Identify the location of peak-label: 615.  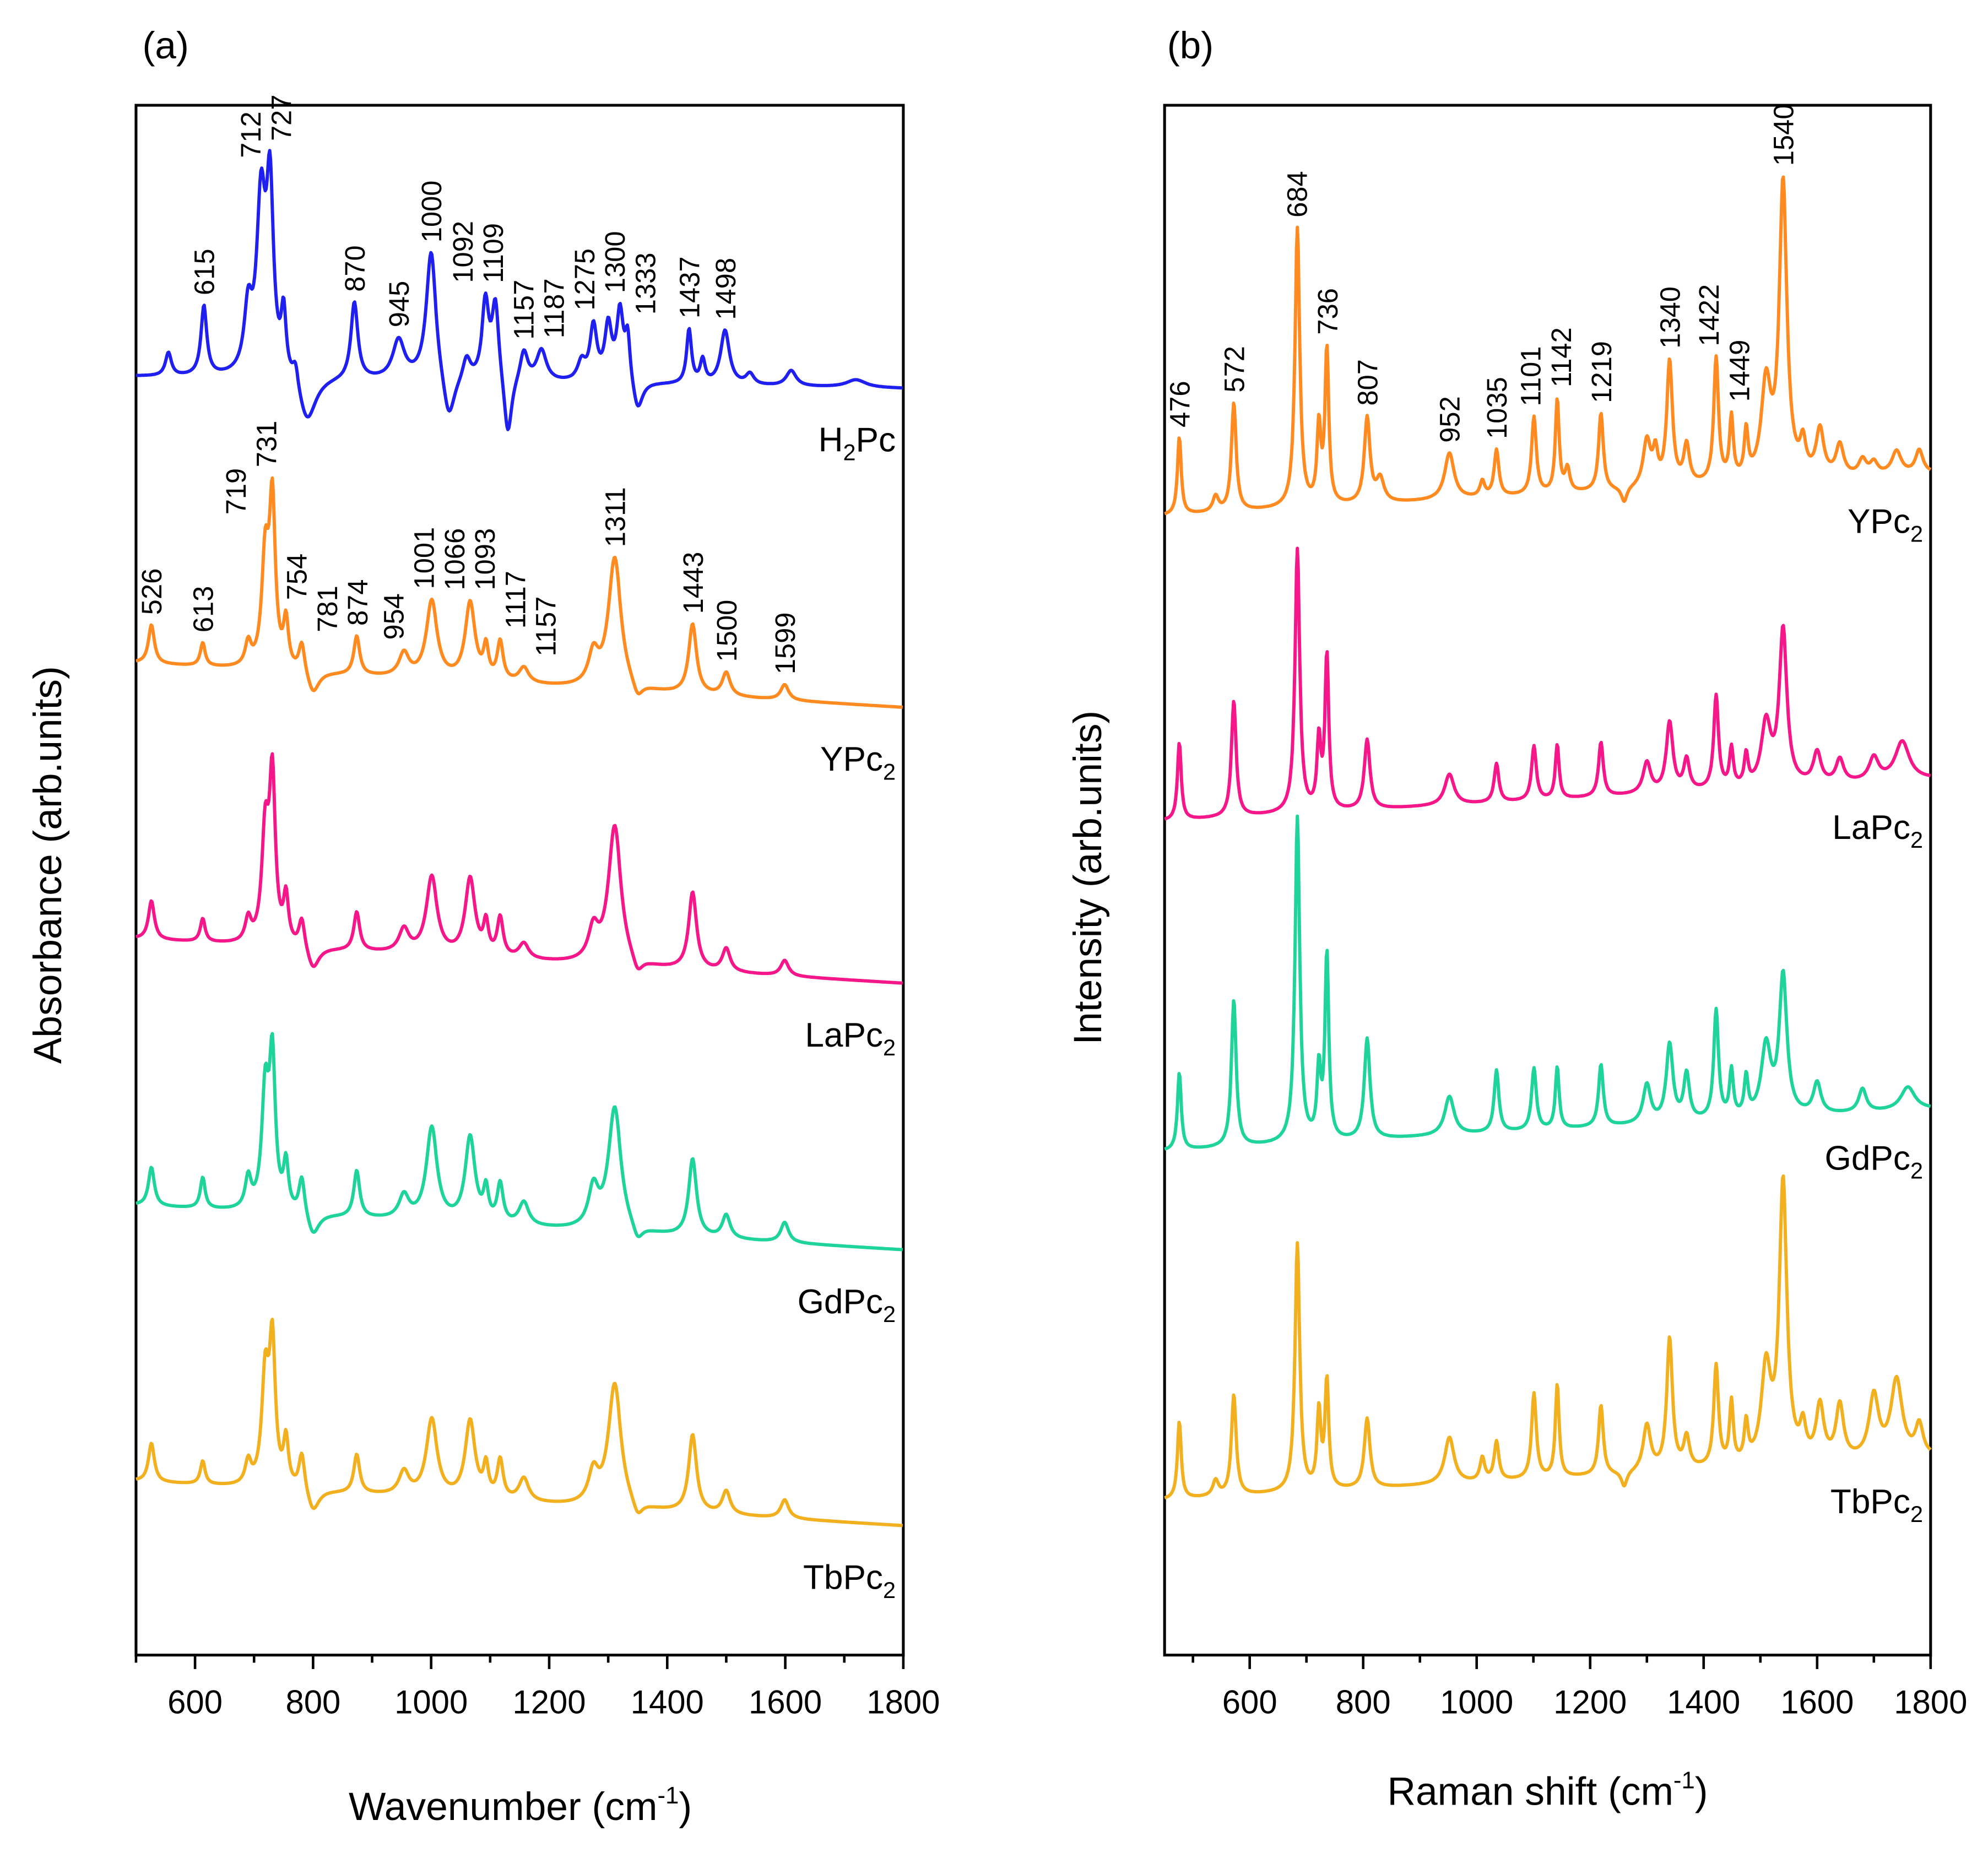
(205, 272).